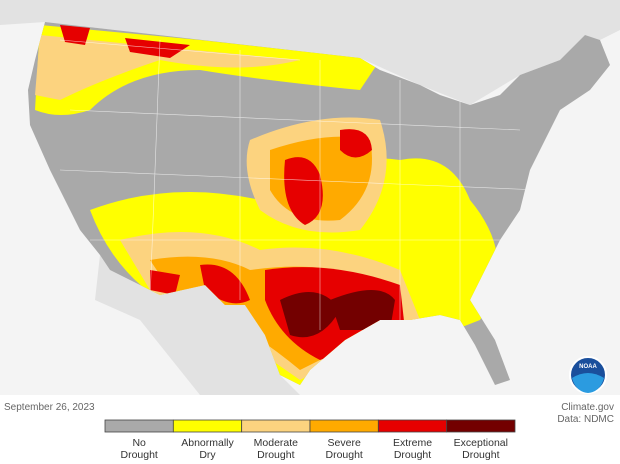  I want to click on noaa-logo-text: NOAA, so click(588, 367).